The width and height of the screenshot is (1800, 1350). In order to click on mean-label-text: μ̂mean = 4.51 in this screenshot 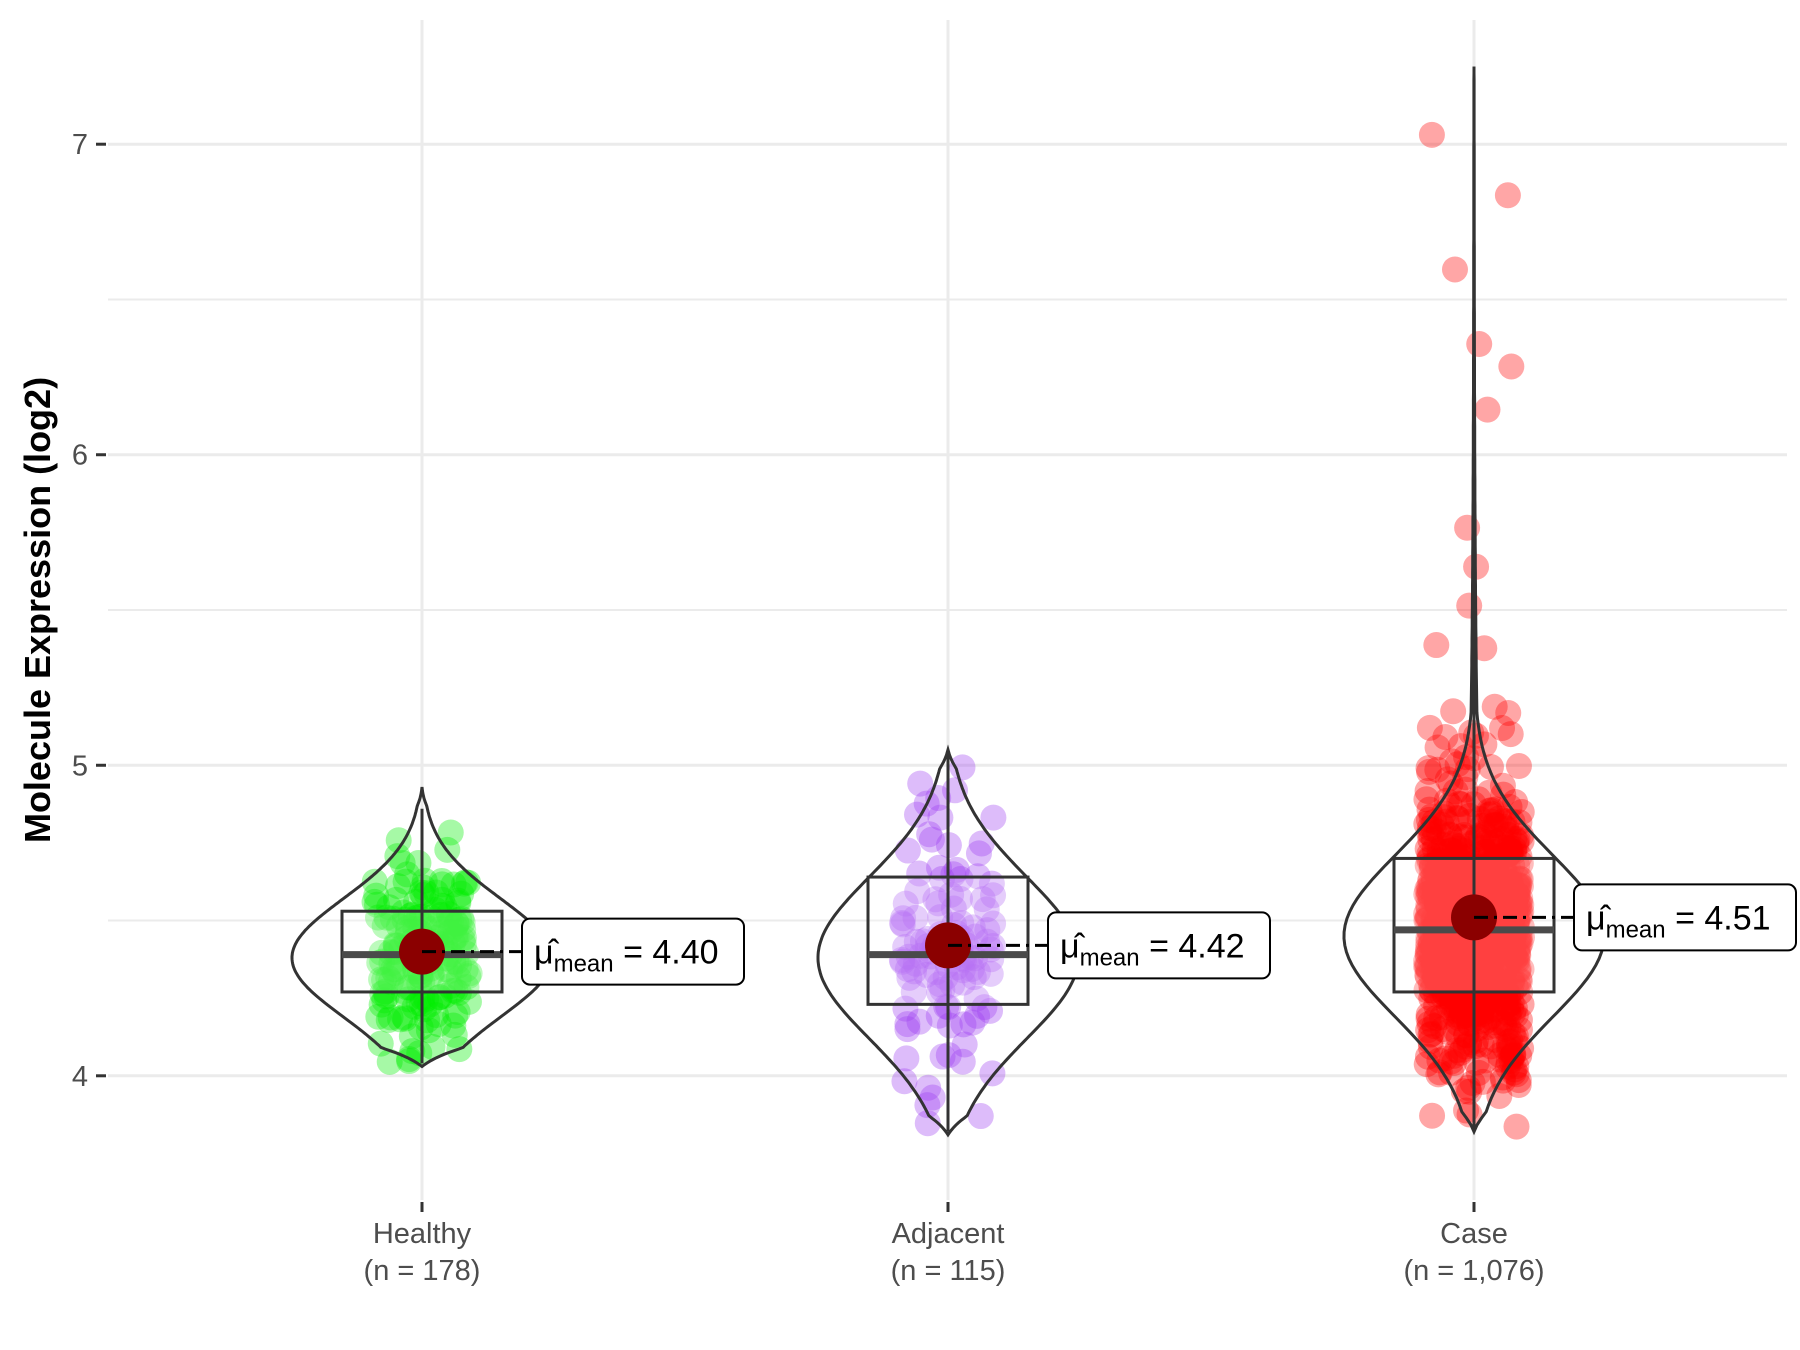, I will do `click(1678, 921)`.